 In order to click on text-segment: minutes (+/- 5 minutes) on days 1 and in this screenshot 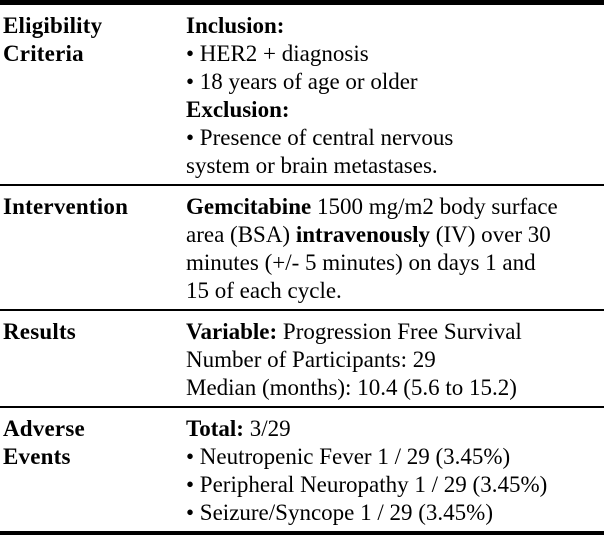, I will do `click(361, 262)`.